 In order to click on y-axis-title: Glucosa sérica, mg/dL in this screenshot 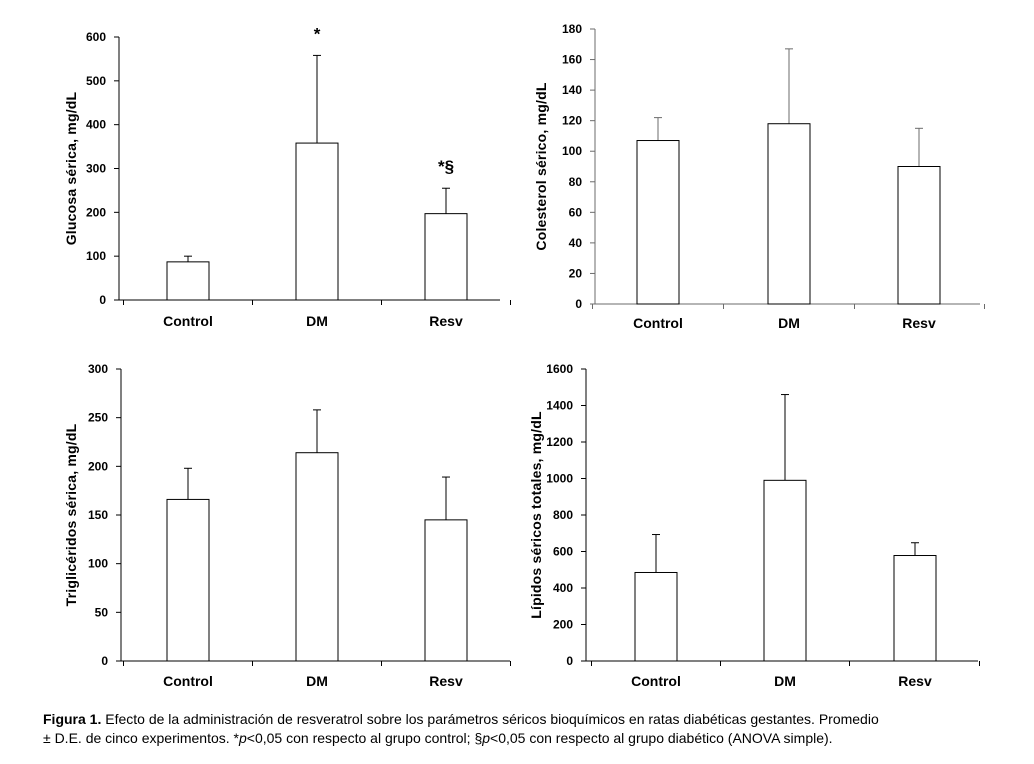, I will do `click(71, 168)`.